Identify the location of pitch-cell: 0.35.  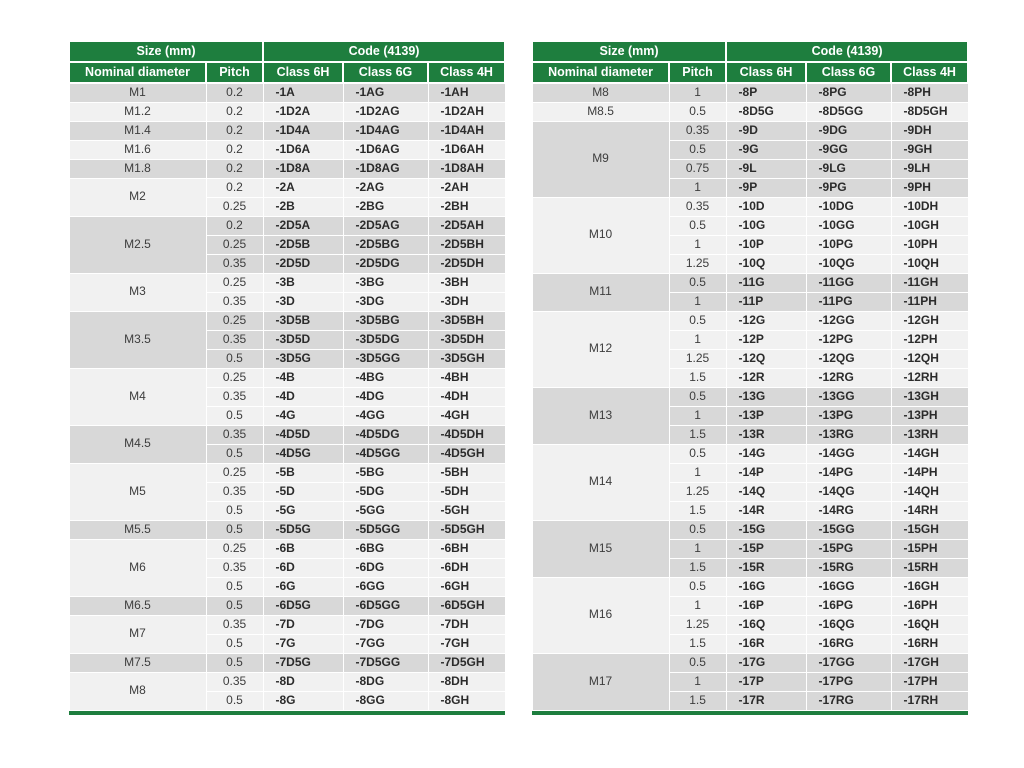
(234, 681).